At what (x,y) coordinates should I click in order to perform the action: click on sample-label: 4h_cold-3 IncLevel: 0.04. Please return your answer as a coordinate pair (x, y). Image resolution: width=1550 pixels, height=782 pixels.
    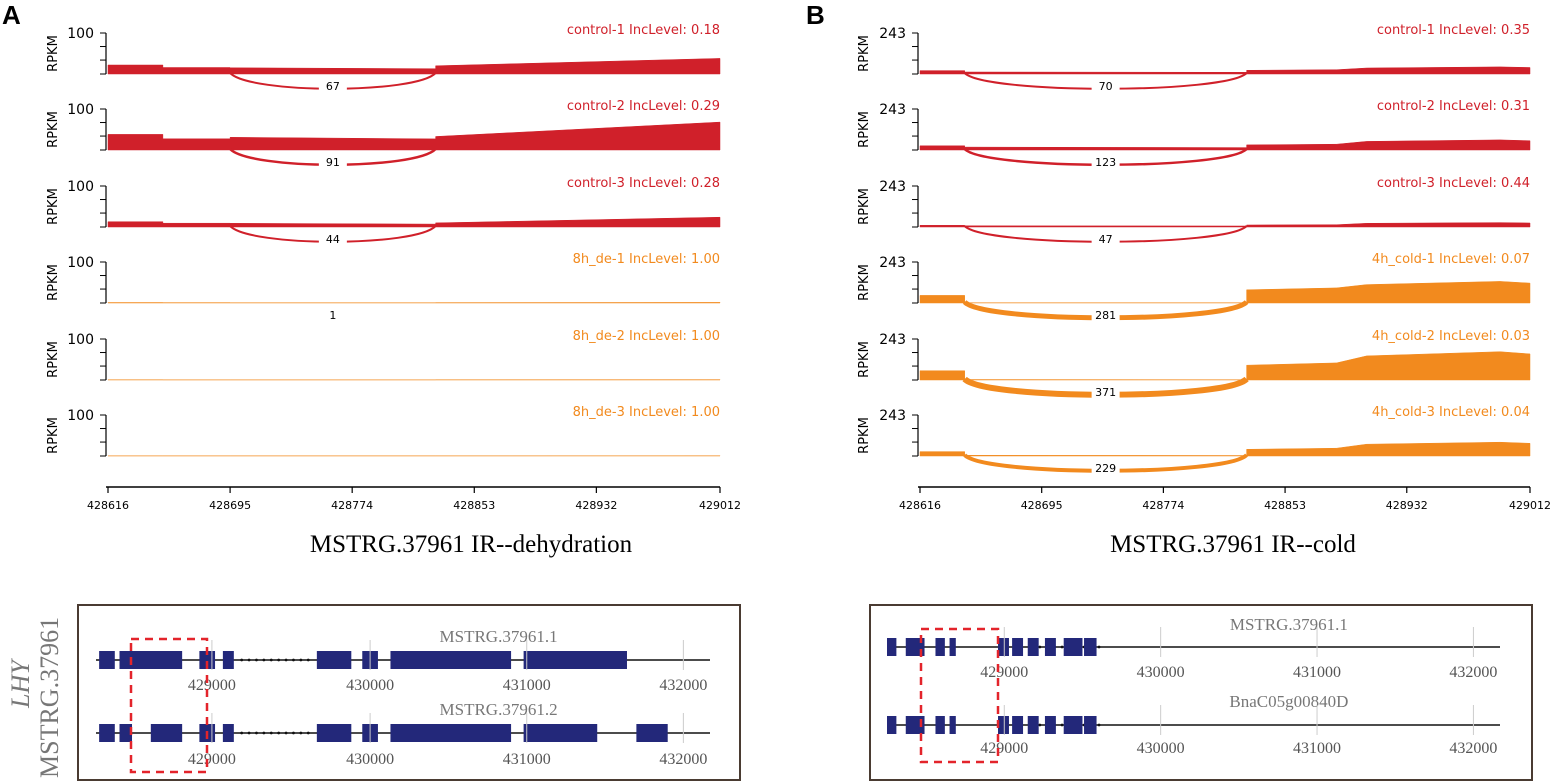
    Looking at the image, I should click on (1451, 412).